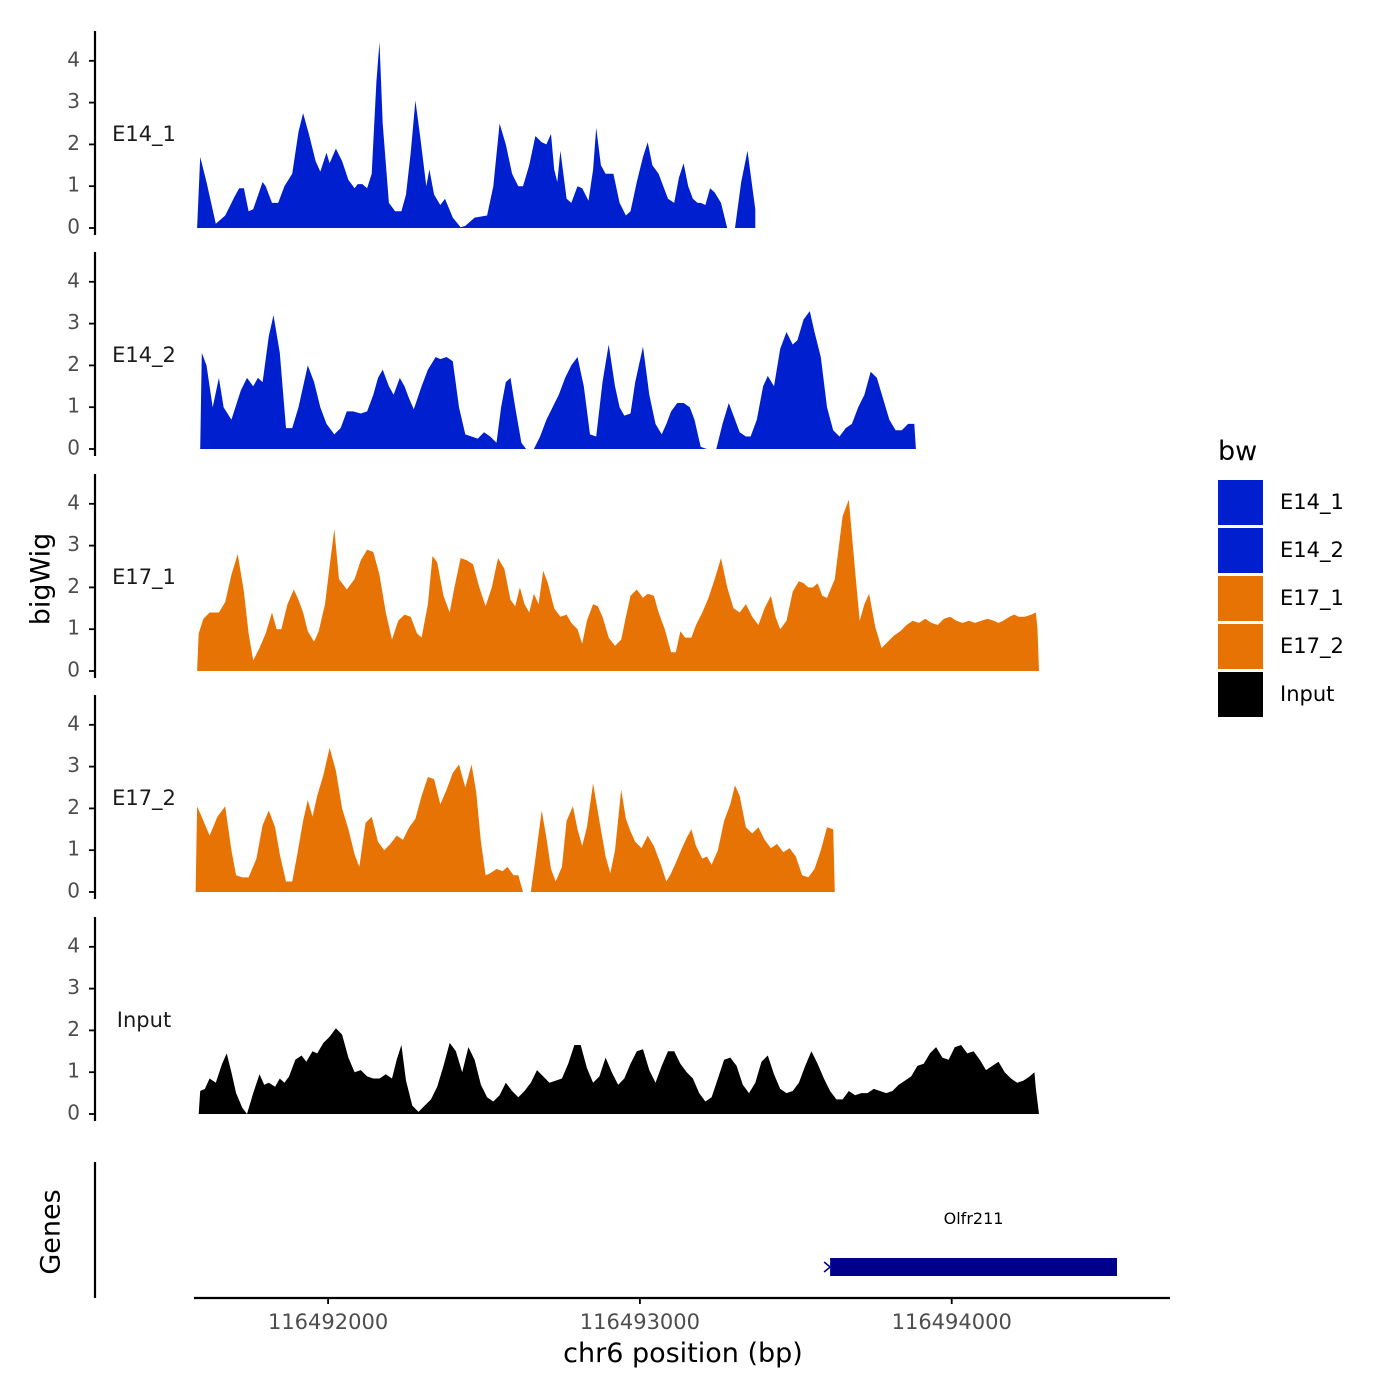  What do you see at coordinates (144, 355) in the screenshot?
I see `track-label: E14_2` at bounding box center [144, 355].